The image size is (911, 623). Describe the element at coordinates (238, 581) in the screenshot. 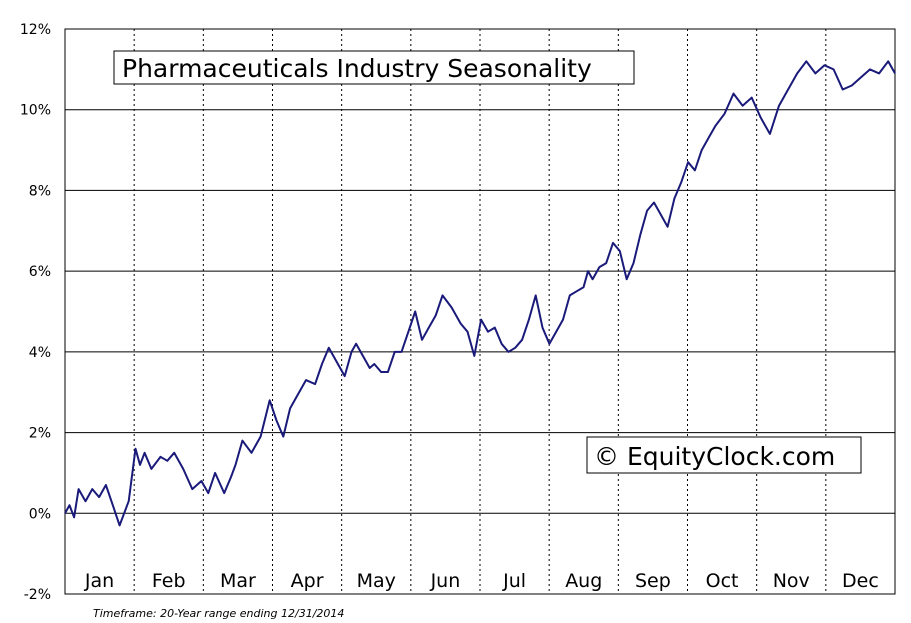

I see `x-tick-label-mar: Mar` at that location.